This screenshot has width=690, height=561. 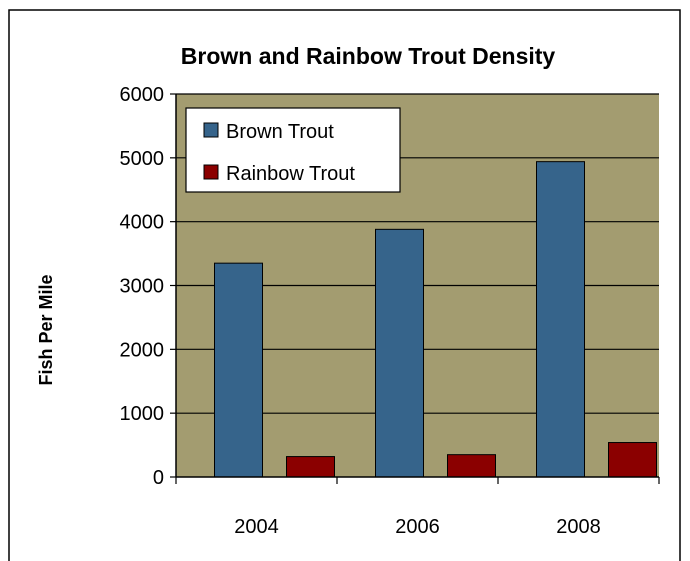 I want to click on legend-label-rainbow-trout: Rainbow Trout, so click(x=290, y=174).